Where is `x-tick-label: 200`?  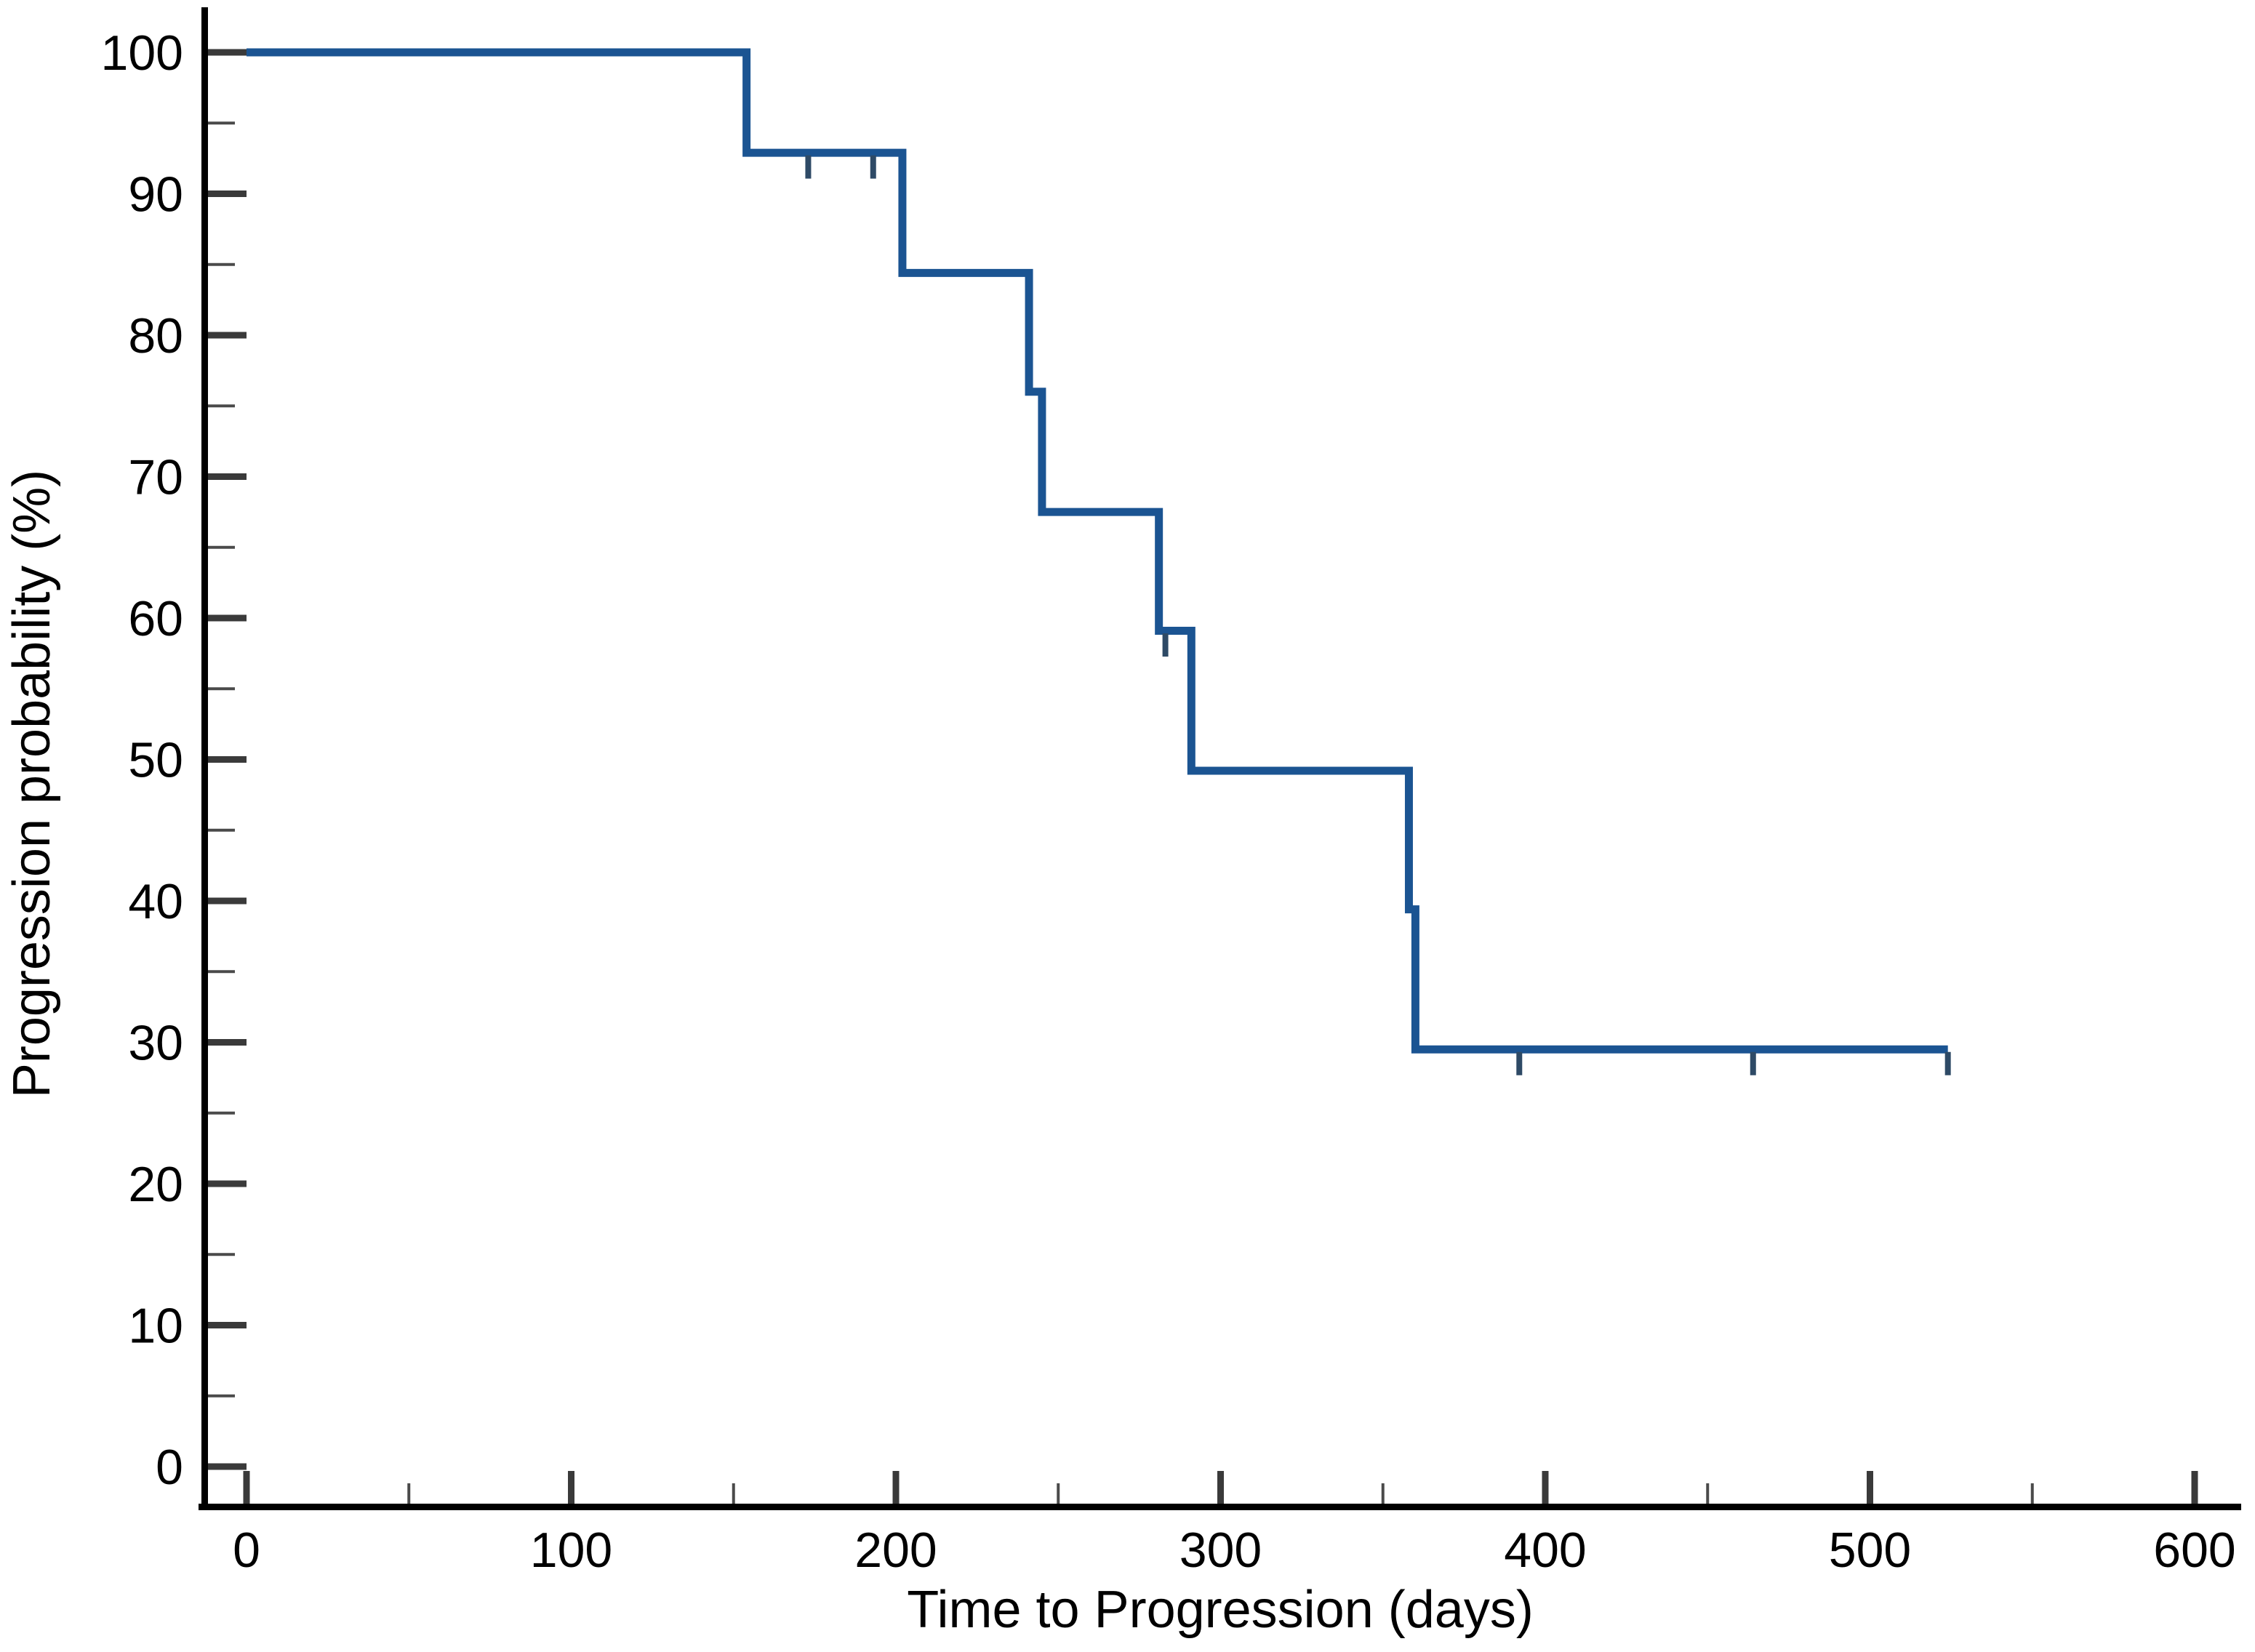 x-tick-label: 200 is located at coordinates (895, 1550).